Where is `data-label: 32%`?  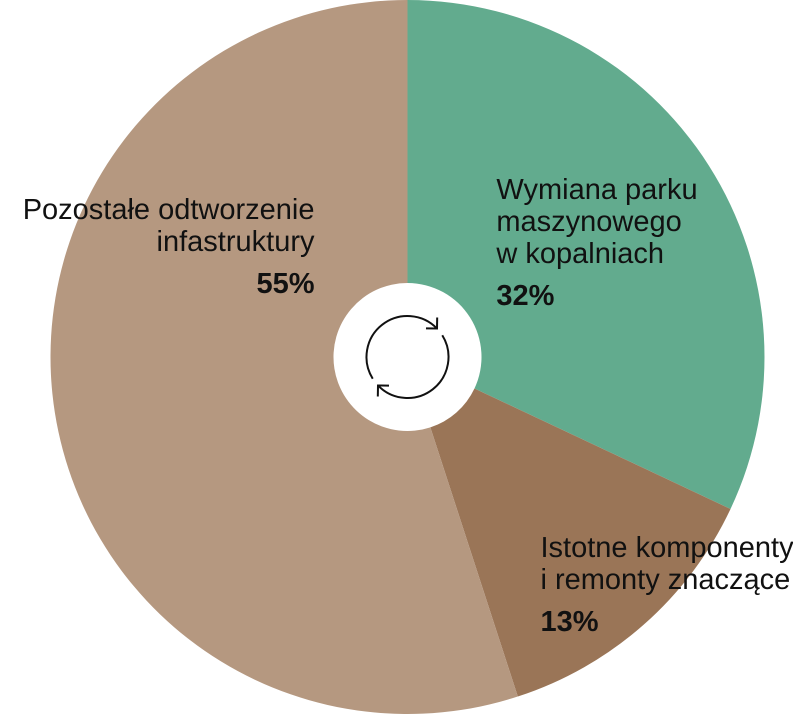 data-label: 32% is located at coordinates (525, 296).